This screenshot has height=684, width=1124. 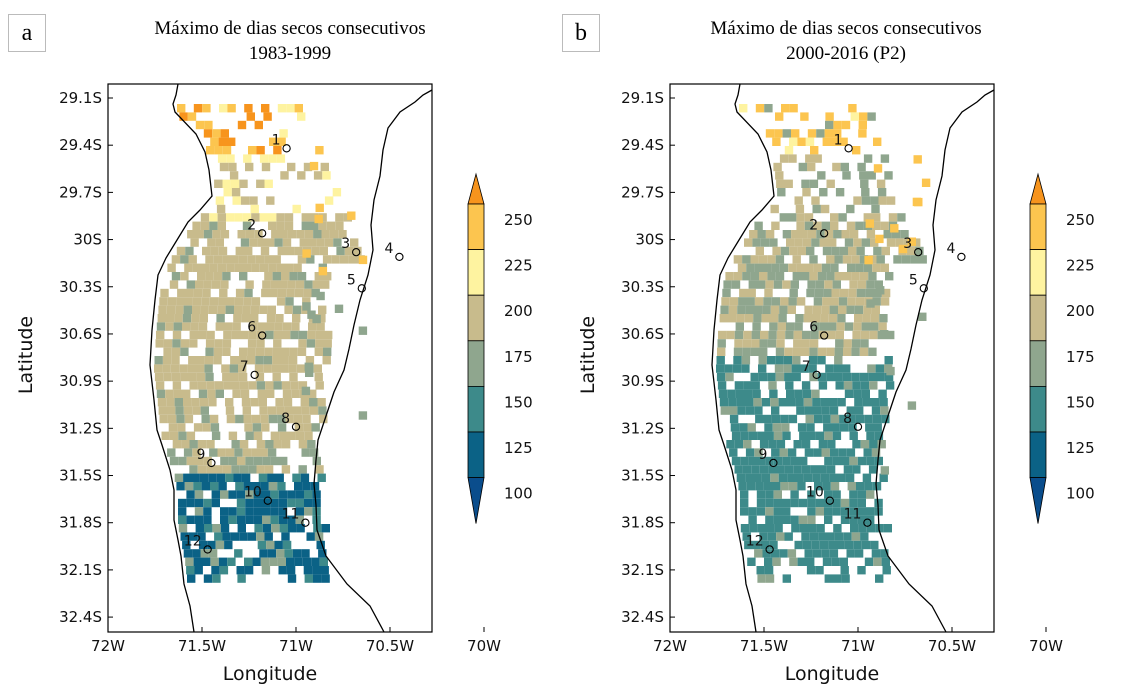 I want to click on y-tick-label: 31.8S, so click(x=80, y=523).